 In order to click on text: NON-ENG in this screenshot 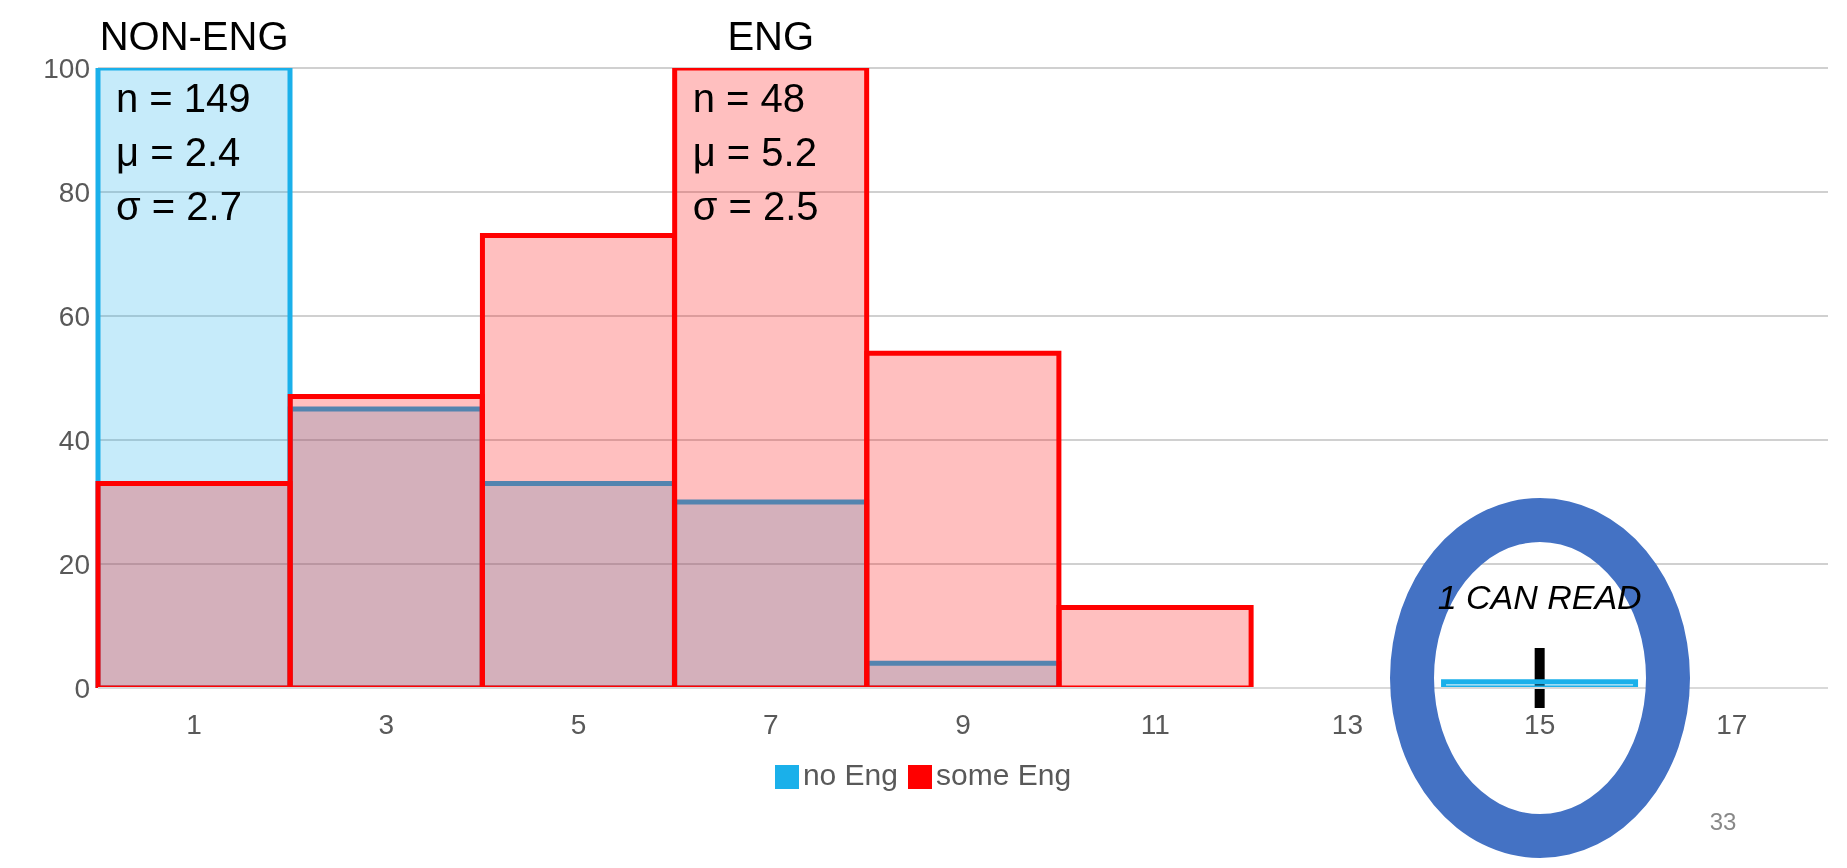, I will do `click(194, 36)`.